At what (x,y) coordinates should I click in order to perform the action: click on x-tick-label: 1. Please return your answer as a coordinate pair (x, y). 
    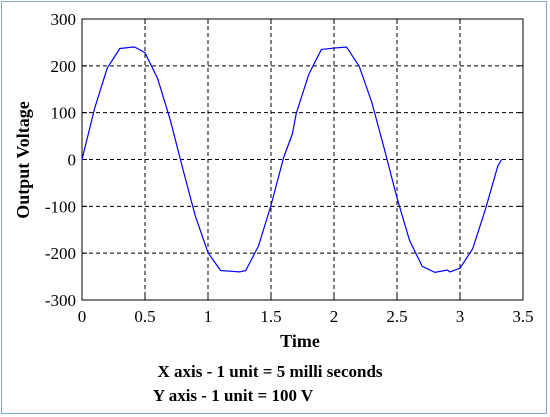
    Looking at the image, I should click on (208, 316).